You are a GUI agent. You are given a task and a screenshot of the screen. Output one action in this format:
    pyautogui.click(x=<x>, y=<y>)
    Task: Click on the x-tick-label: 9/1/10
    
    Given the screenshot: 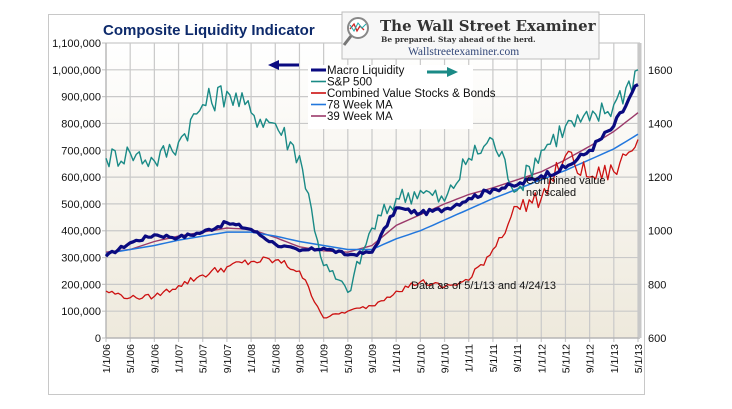 What is the action you would take?
    pyautogui.click(x=446, y=358)
    